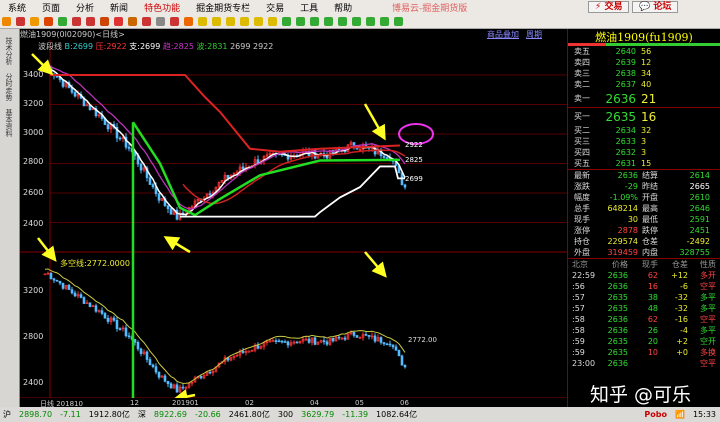 The image size is (720, 422). What do you see at coordinates (292, 191) in the screenshot?
I see `support-line` at bounding box center [292, 191].